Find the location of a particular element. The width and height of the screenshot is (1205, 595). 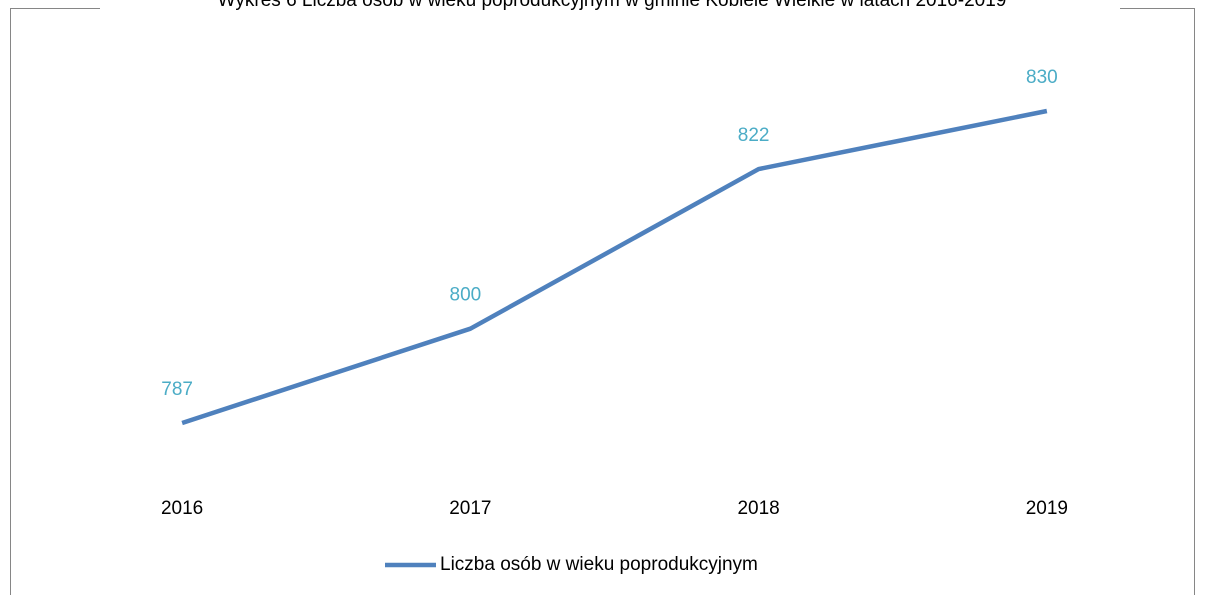

x-tick-label: 2016 is located at coordinates (182, 508).